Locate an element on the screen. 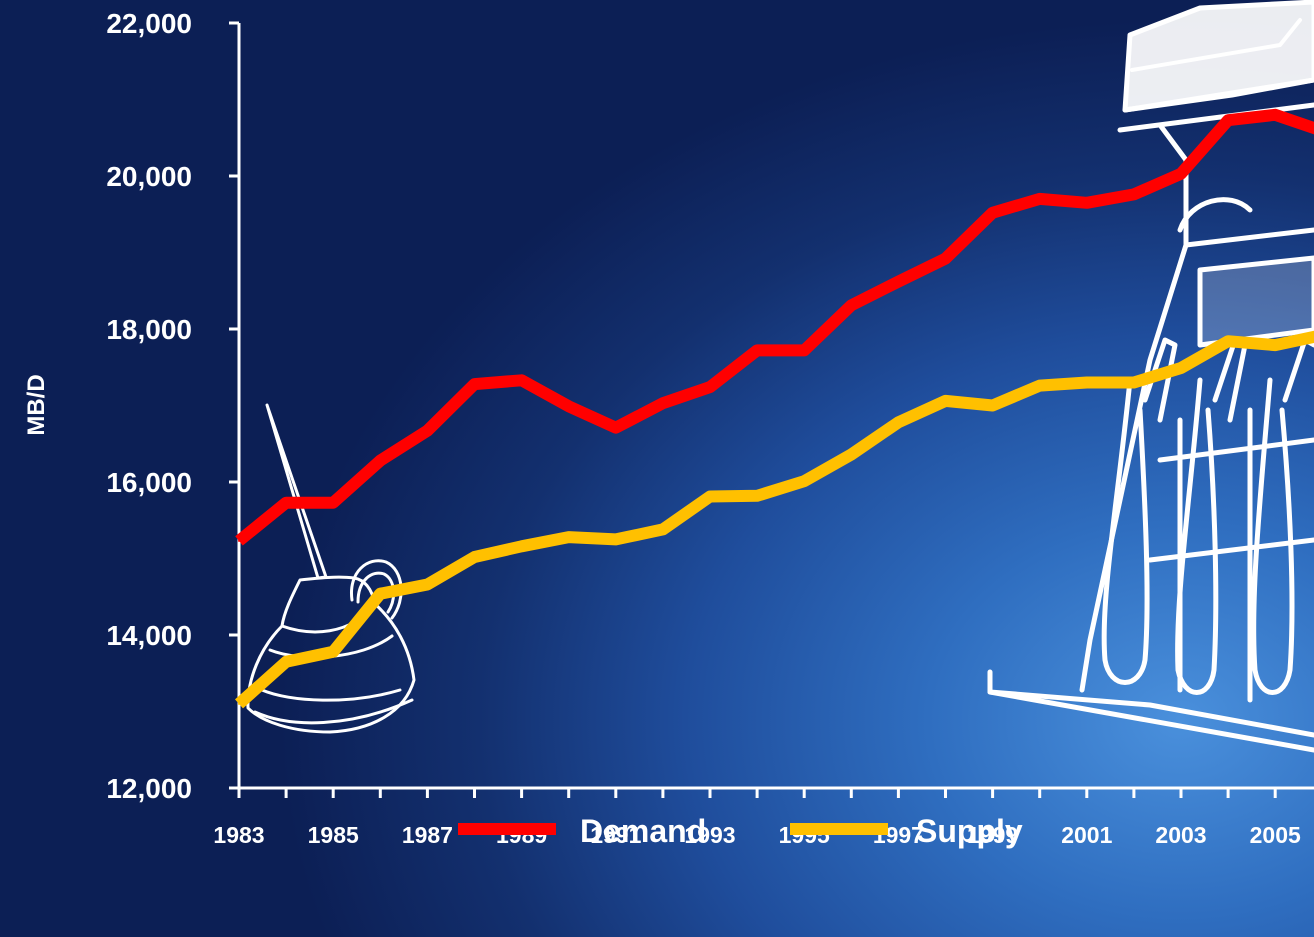 Image resolution: width=1314 pixels, height=937 pixels. y-tick-label: 20,000 is located at coordinates (149, 176).